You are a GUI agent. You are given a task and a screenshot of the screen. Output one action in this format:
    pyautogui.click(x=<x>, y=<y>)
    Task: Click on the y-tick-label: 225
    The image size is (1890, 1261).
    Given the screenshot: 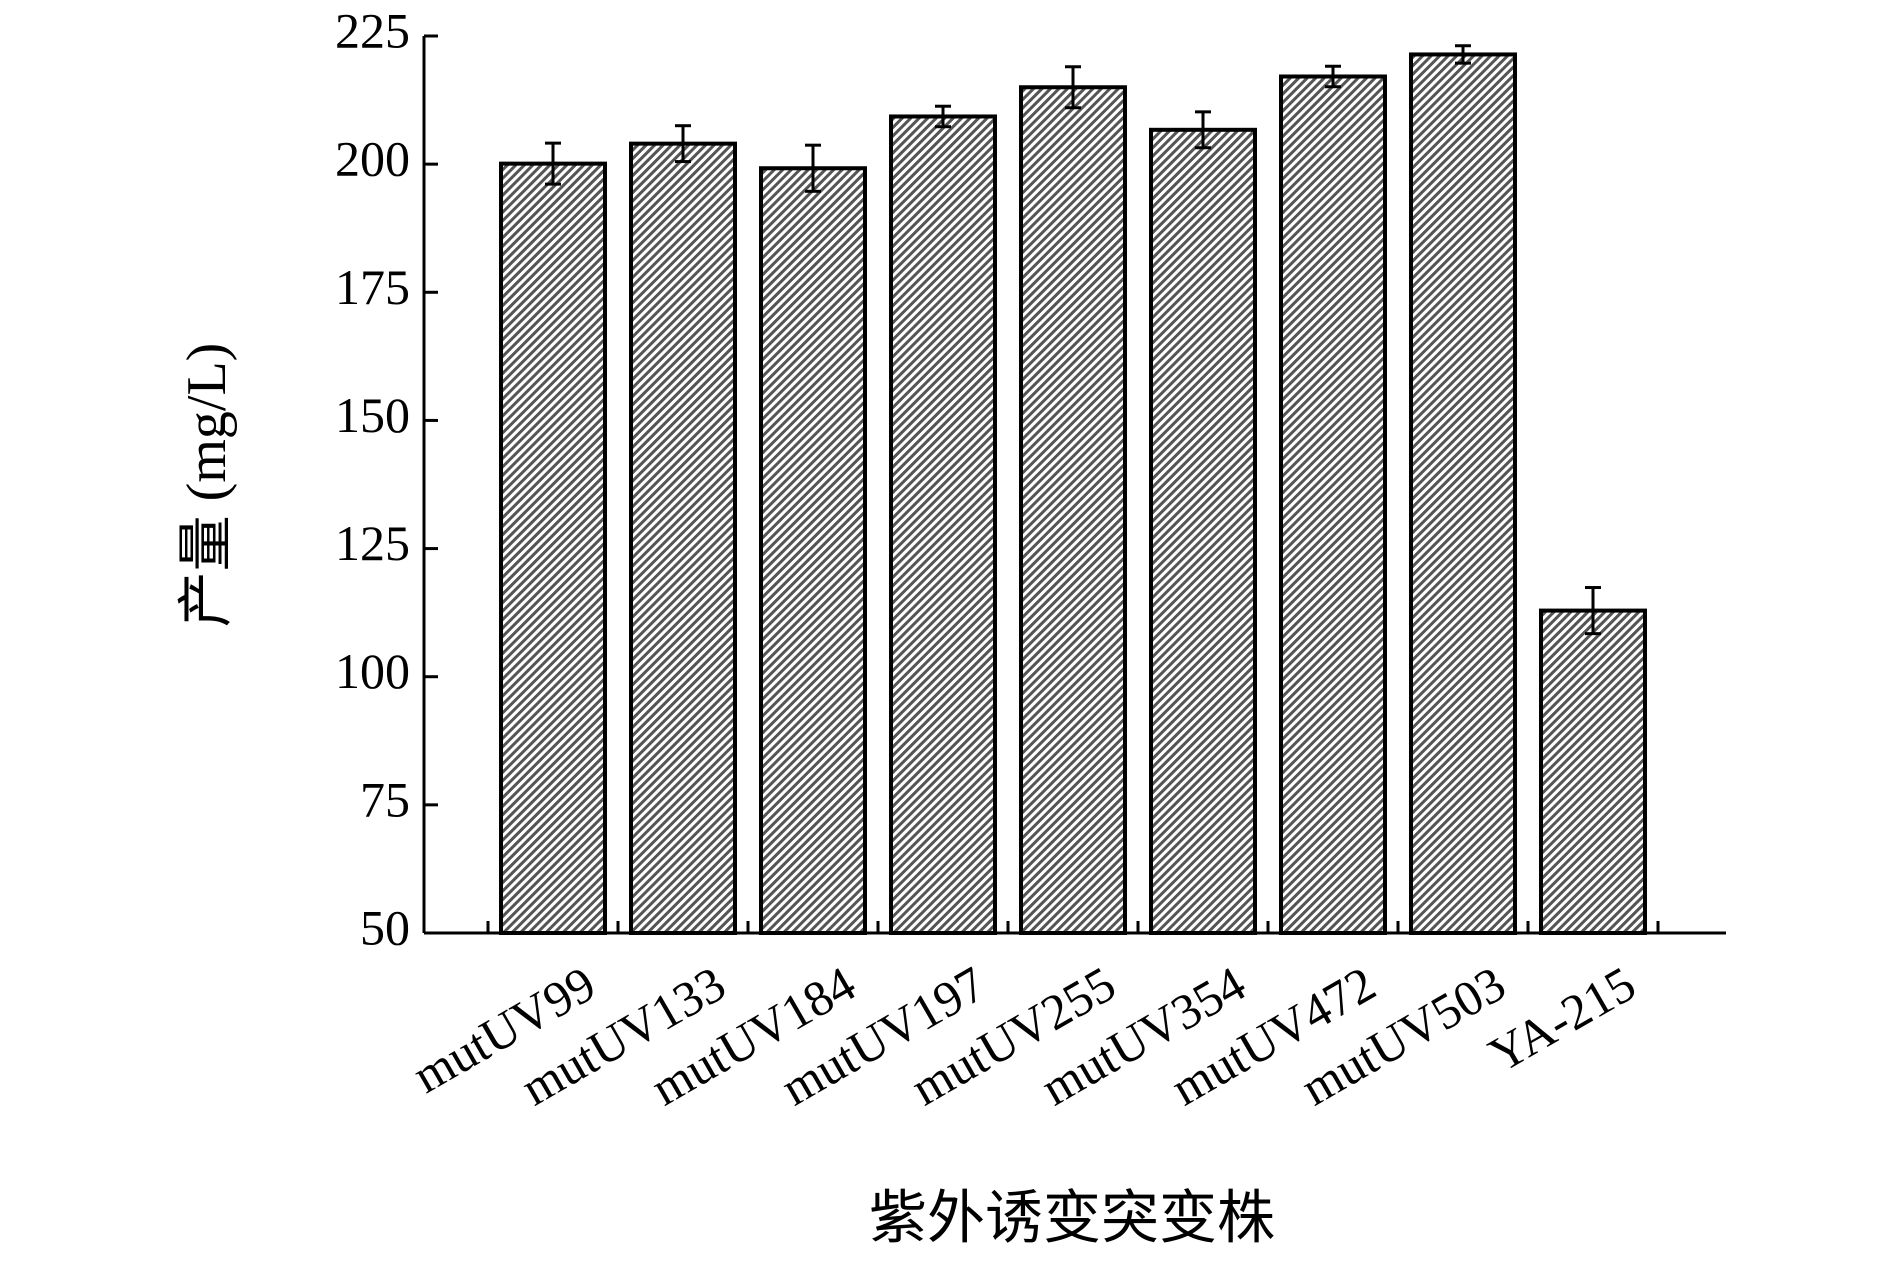 What is the action you would take?
    pyautogui.click(x=372, y=30)
    